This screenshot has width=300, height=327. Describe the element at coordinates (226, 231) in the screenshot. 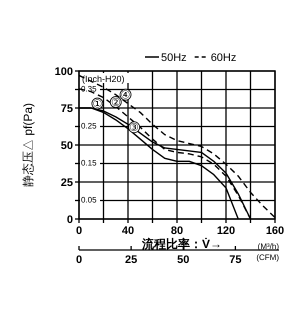

I see `x-tick-label: 120` at that location.